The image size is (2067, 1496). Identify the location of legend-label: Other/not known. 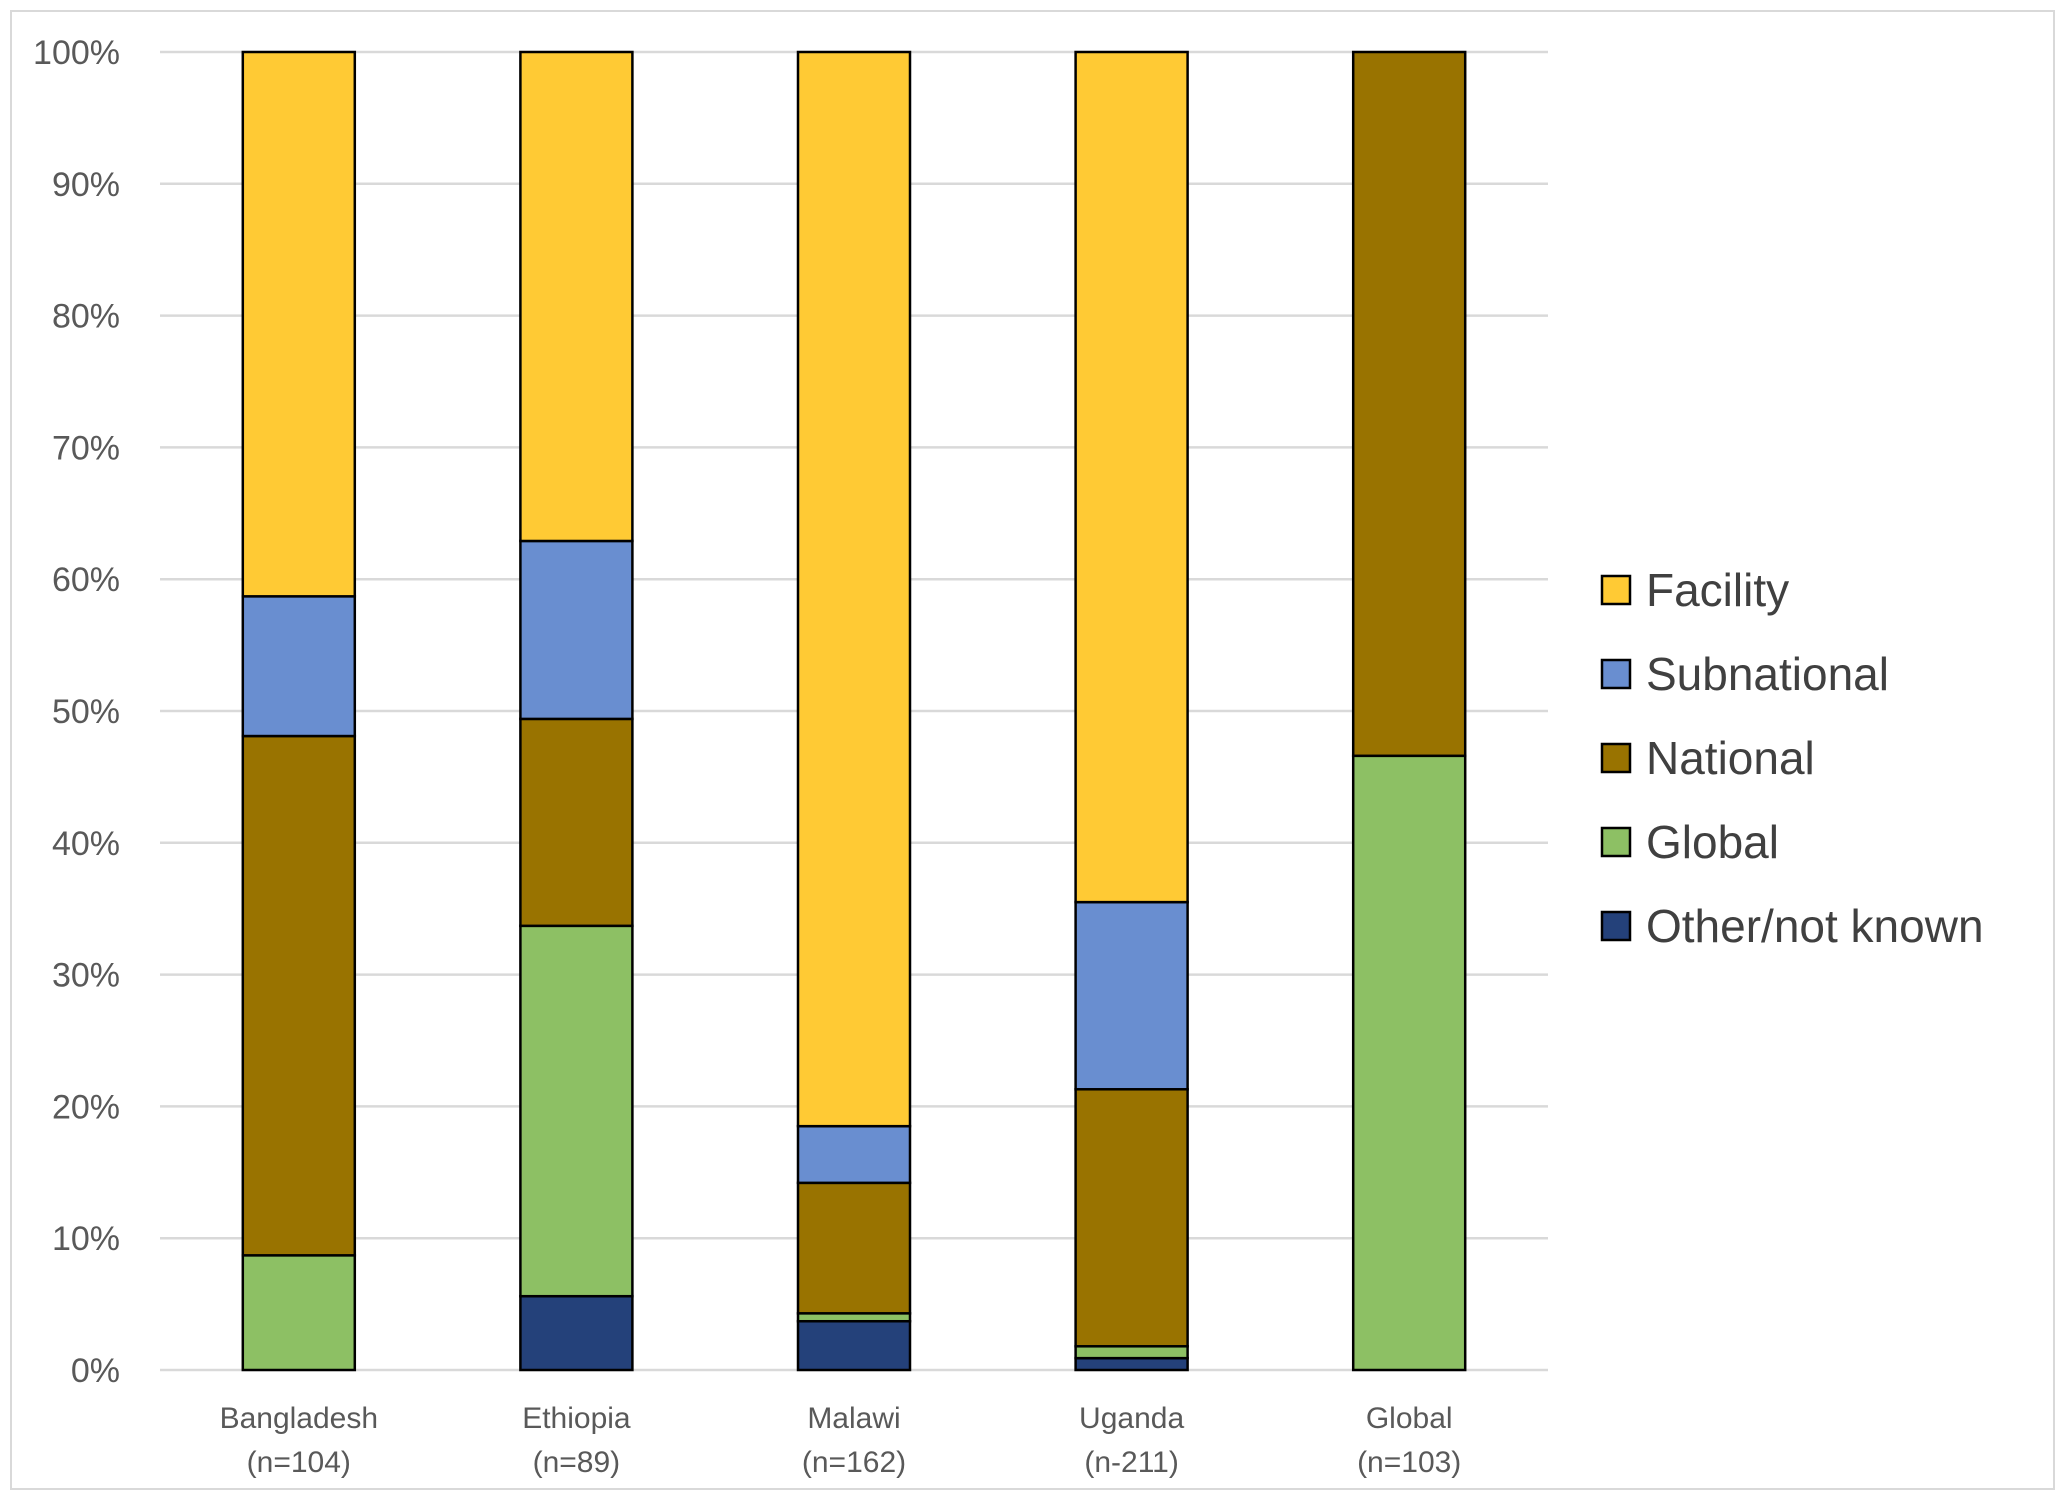
(1815, 926).